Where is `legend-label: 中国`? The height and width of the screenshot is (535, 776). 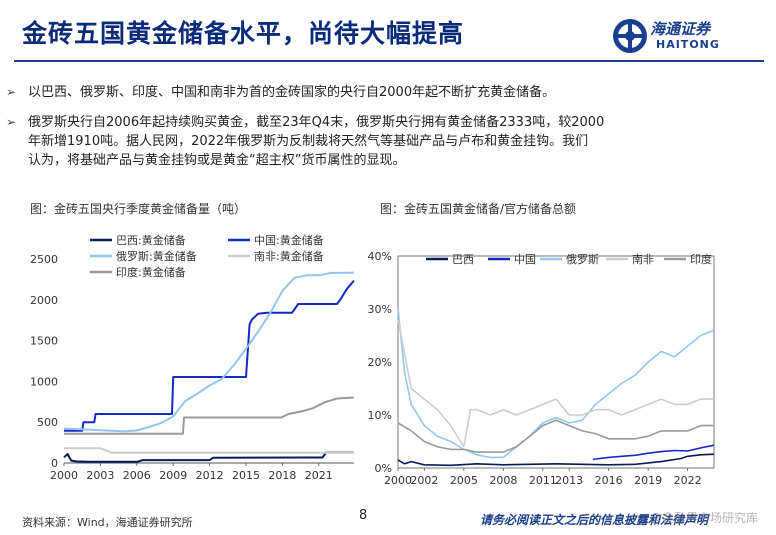 legend-label: 中国 is located at coordinates (525, 259).